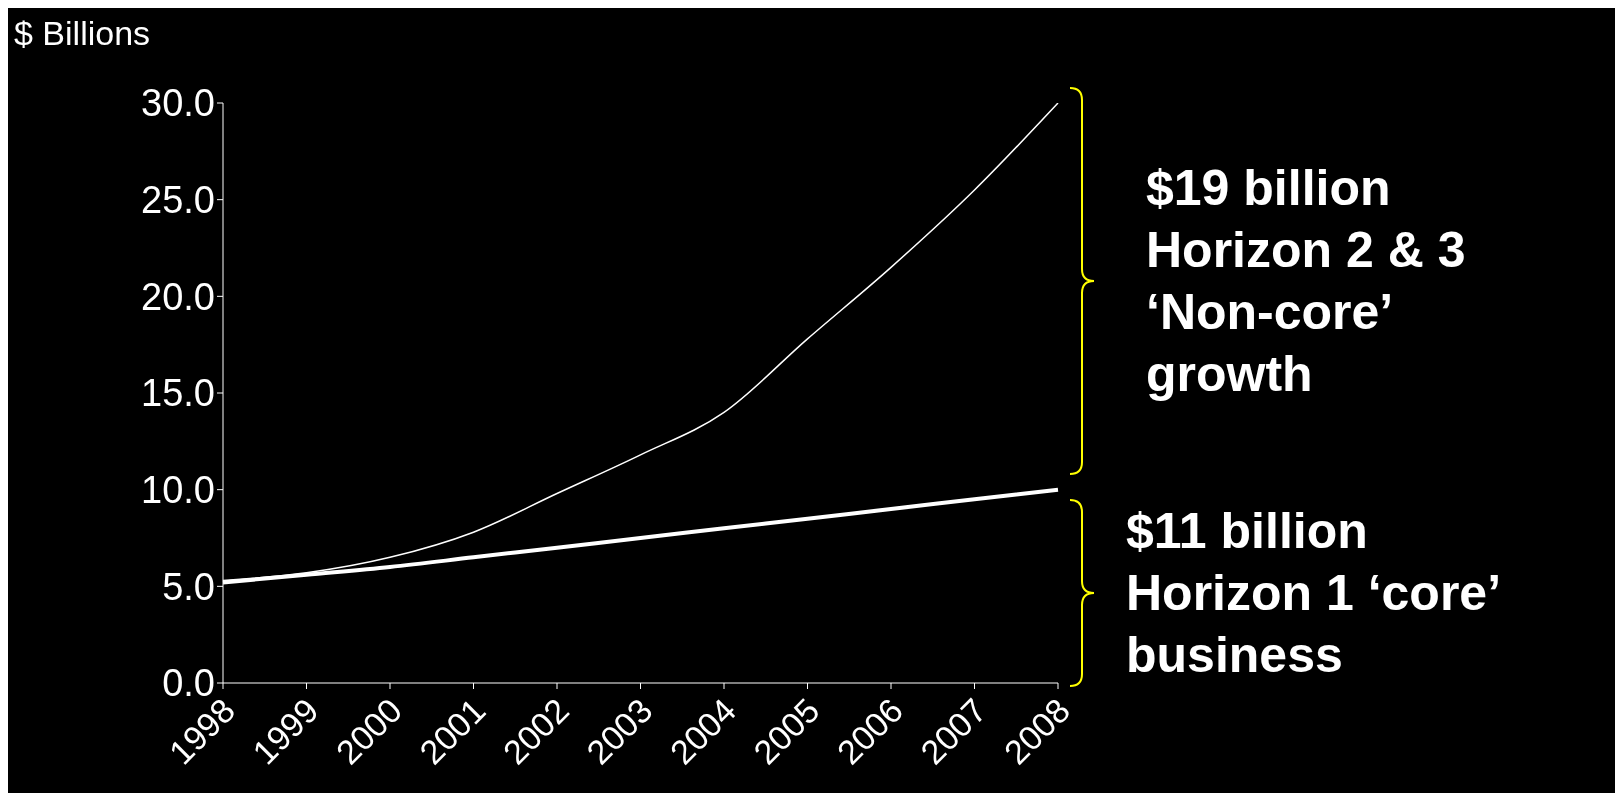 The height and width of the screenshot is (801, 1623). Describe the element at coordinates (178, 103) in the screenshot. I see `y-tick-label: 30.0` at that location.